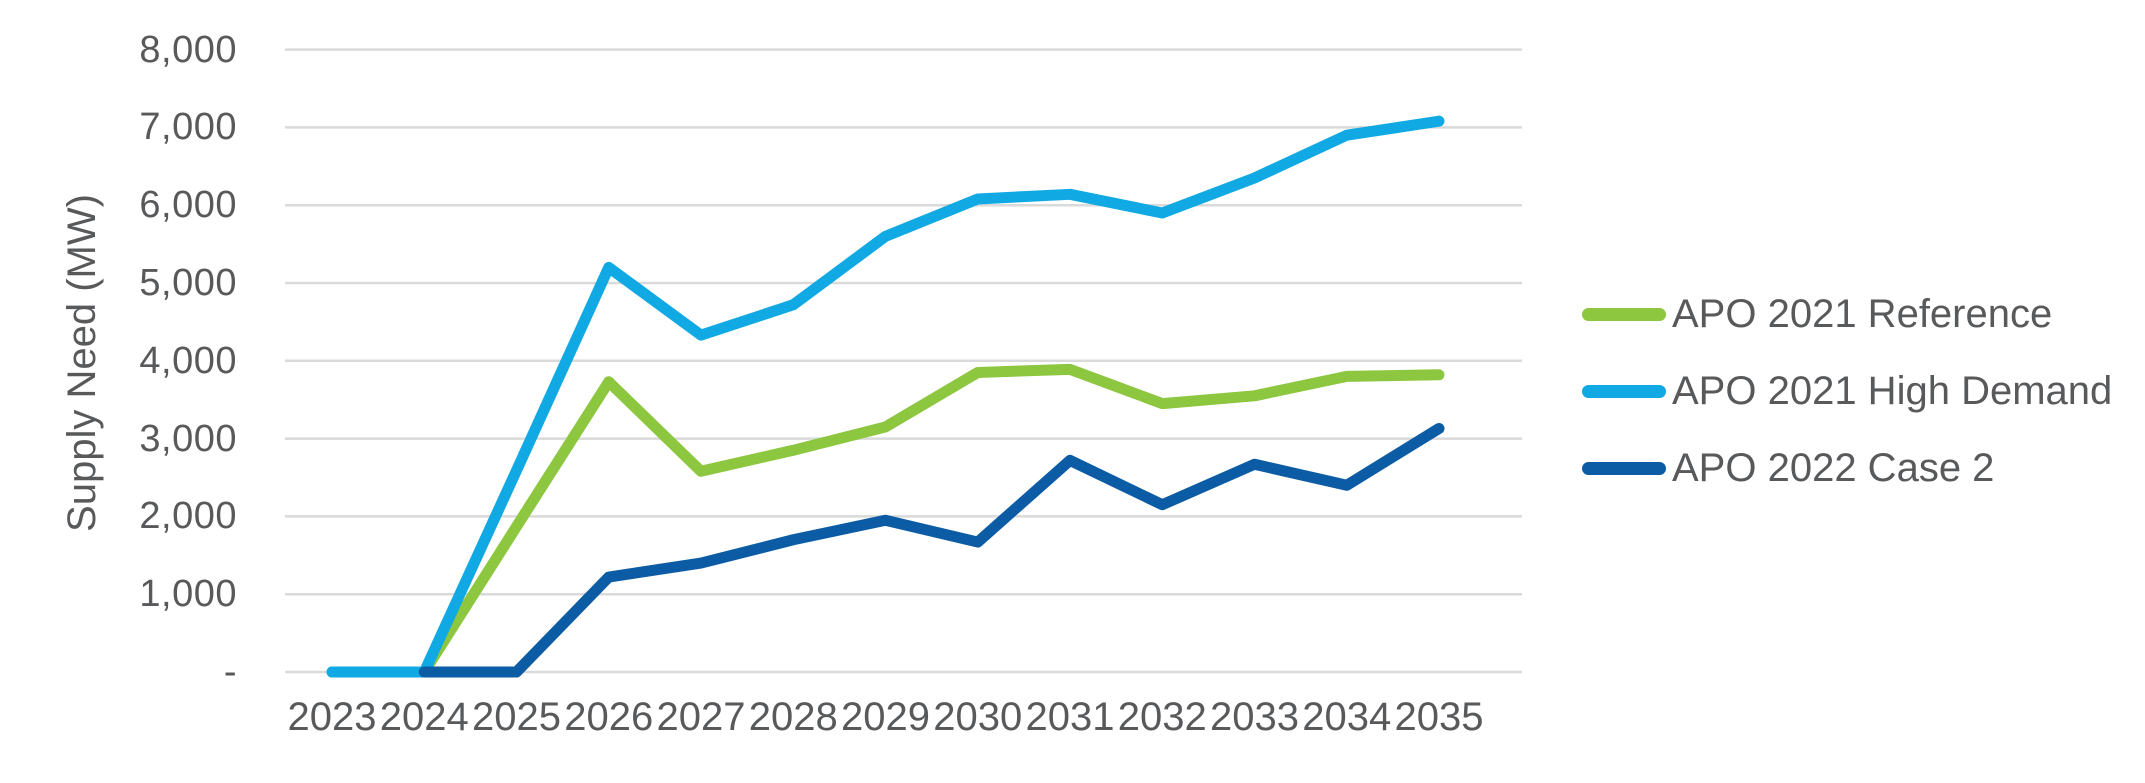  Describe the element at coordinates (1892, 391) in the screenshot. I see `legend-label: APO 2021 High Demand` at that location.